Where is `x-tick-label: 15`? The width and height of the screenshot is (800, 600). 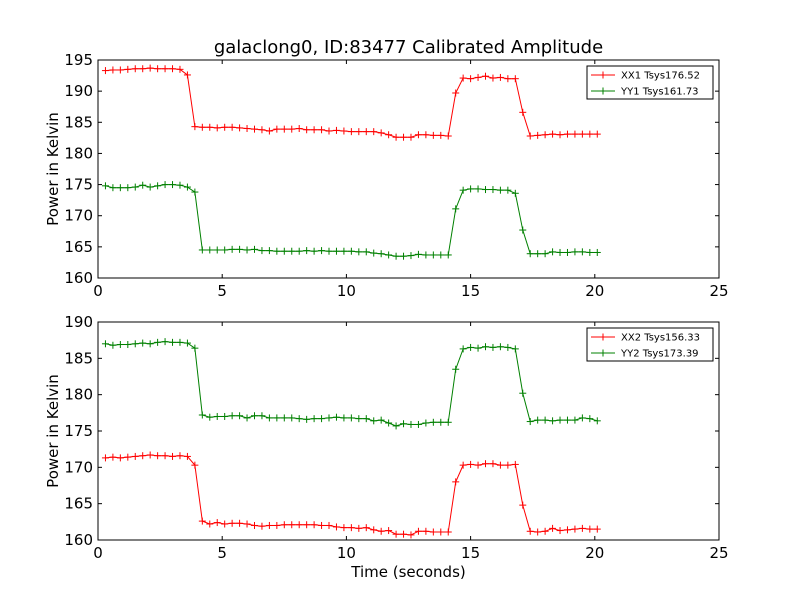 x-tick-label: 15 is located at coordinates (470, 291).